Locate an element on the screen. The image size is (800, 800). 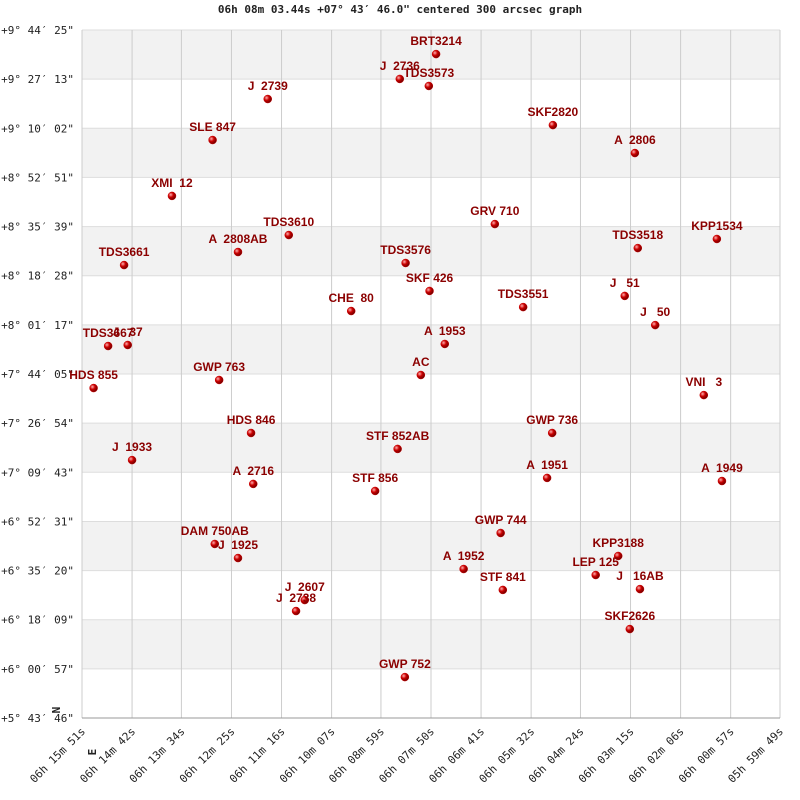
y-axis-label: N is located at coordinates (56, 710).